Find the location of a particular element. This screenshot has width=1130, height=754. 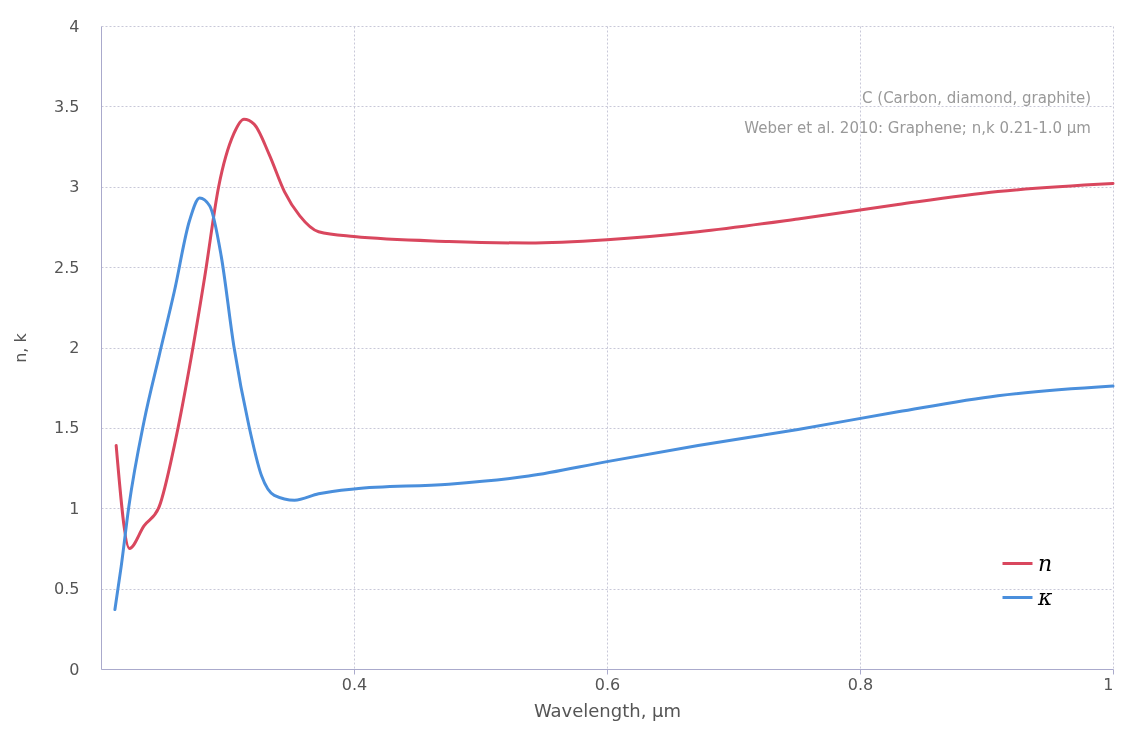

y-tick-label: 2 is located at coordinates (74, 347).